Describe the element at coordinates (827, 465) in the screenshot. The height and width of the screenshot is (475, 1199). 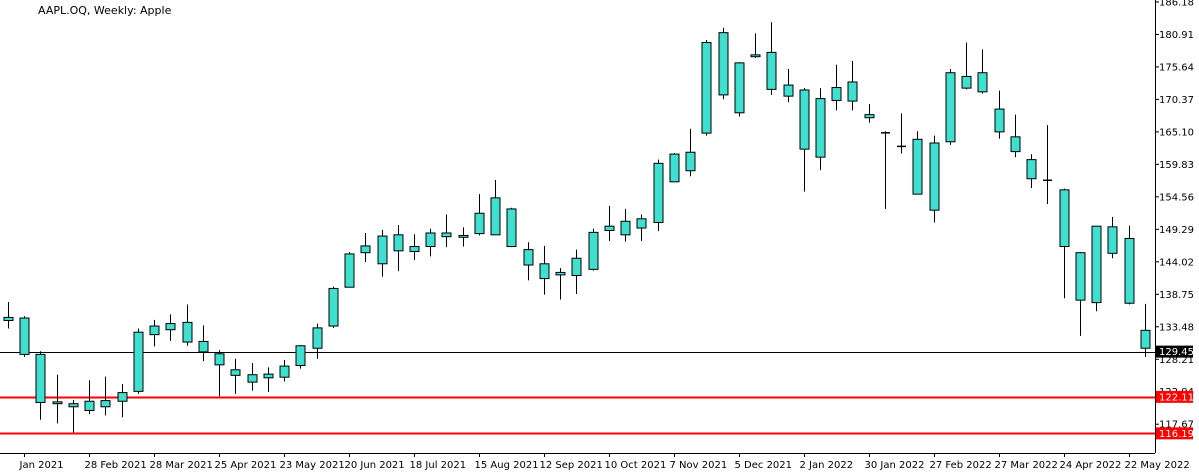
I see `time-tick-label: 2 Jan 2022` at that location.